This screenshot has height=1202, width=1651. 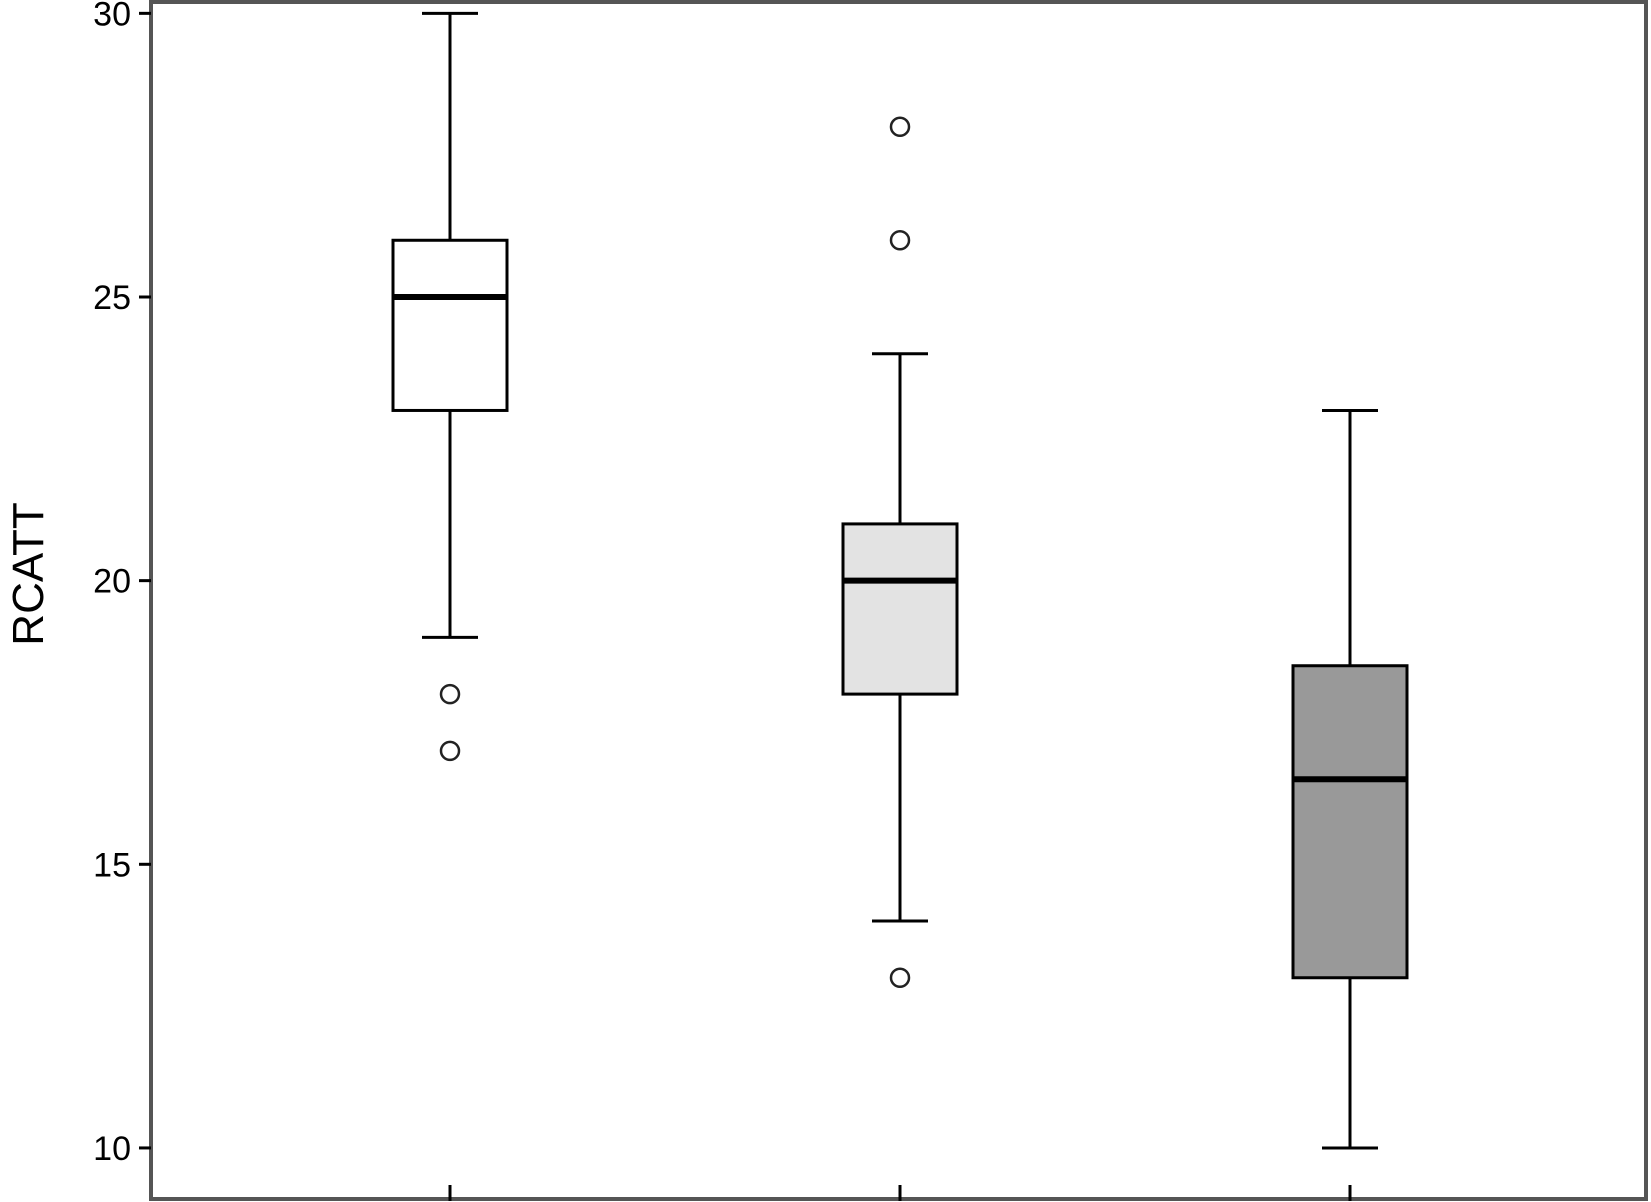 What do you see at coordinates (112, 865) in the screenshot?
I see `y-tick-label-15: 15` at bounding box center [112, 865].